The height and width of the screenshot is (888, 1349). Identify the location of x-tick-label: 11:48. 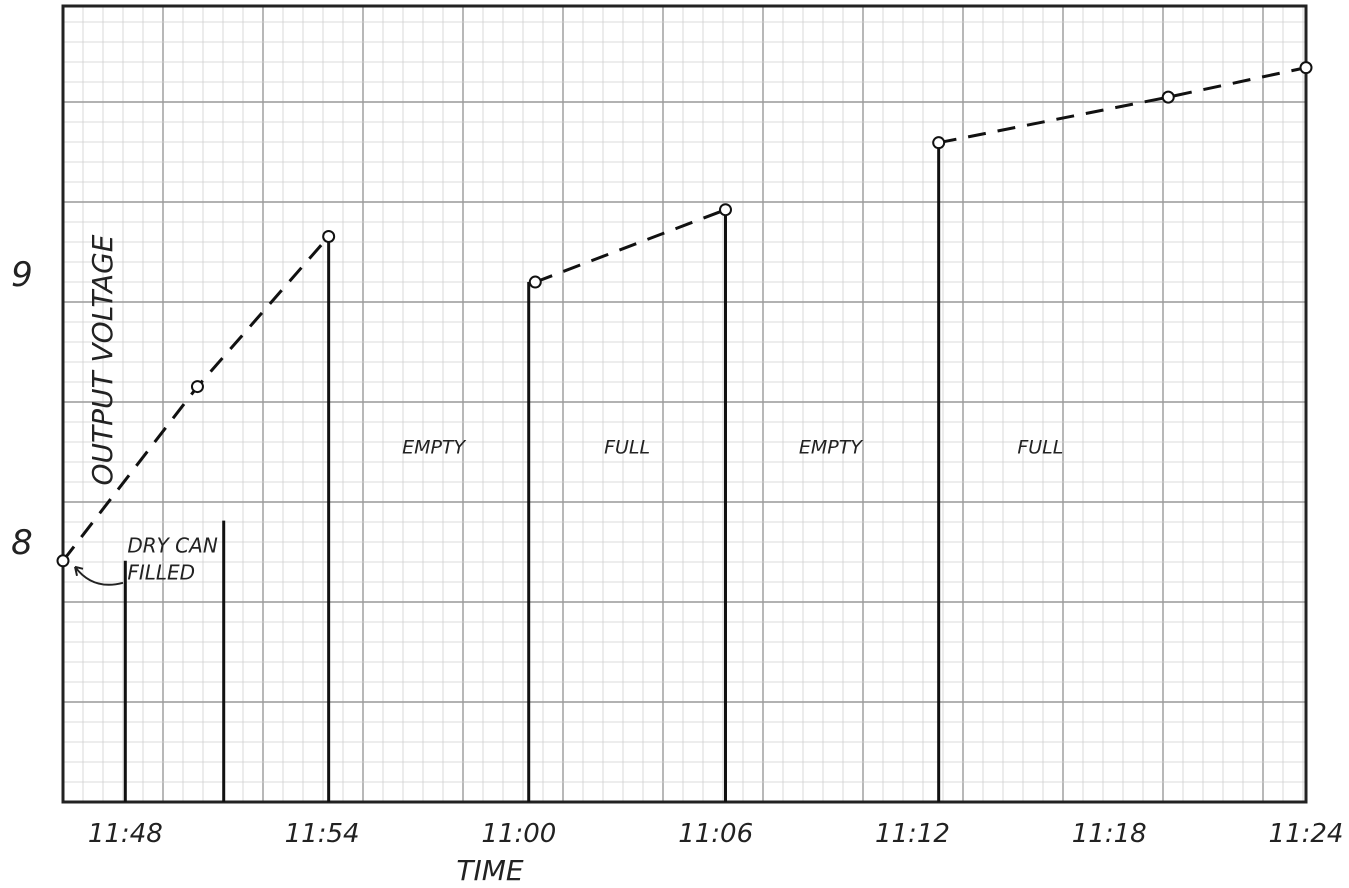
(125, 834).